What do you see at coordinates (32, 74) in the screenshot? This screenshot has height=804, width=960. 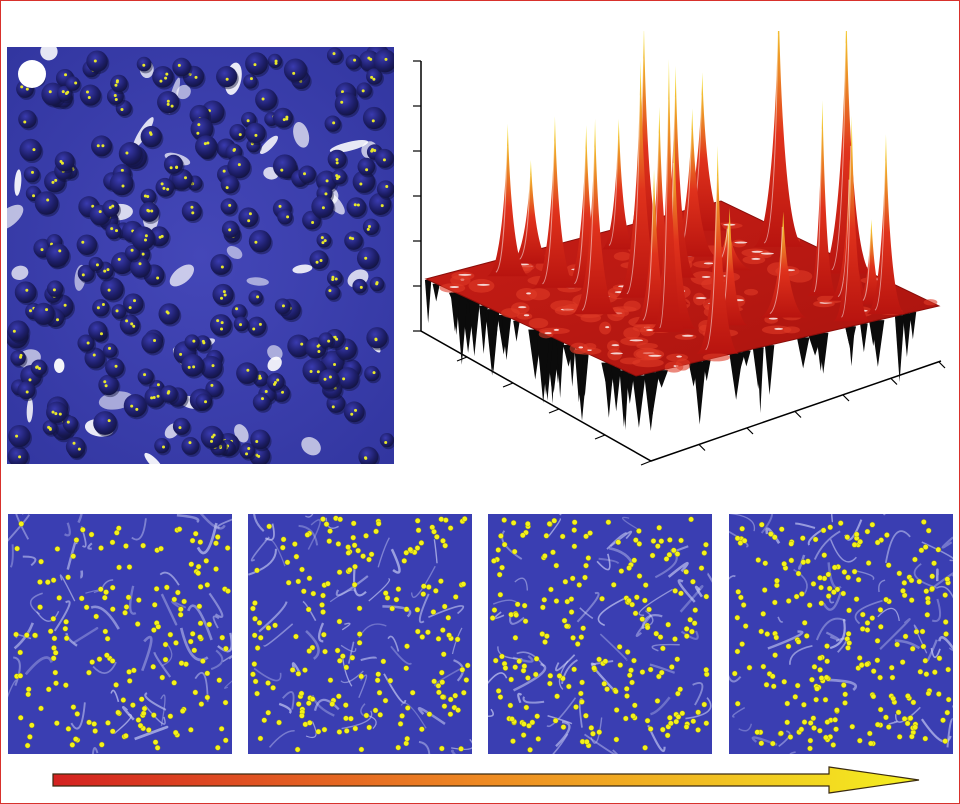 I see `white-spot-icon` at bounding box center [32, 74].